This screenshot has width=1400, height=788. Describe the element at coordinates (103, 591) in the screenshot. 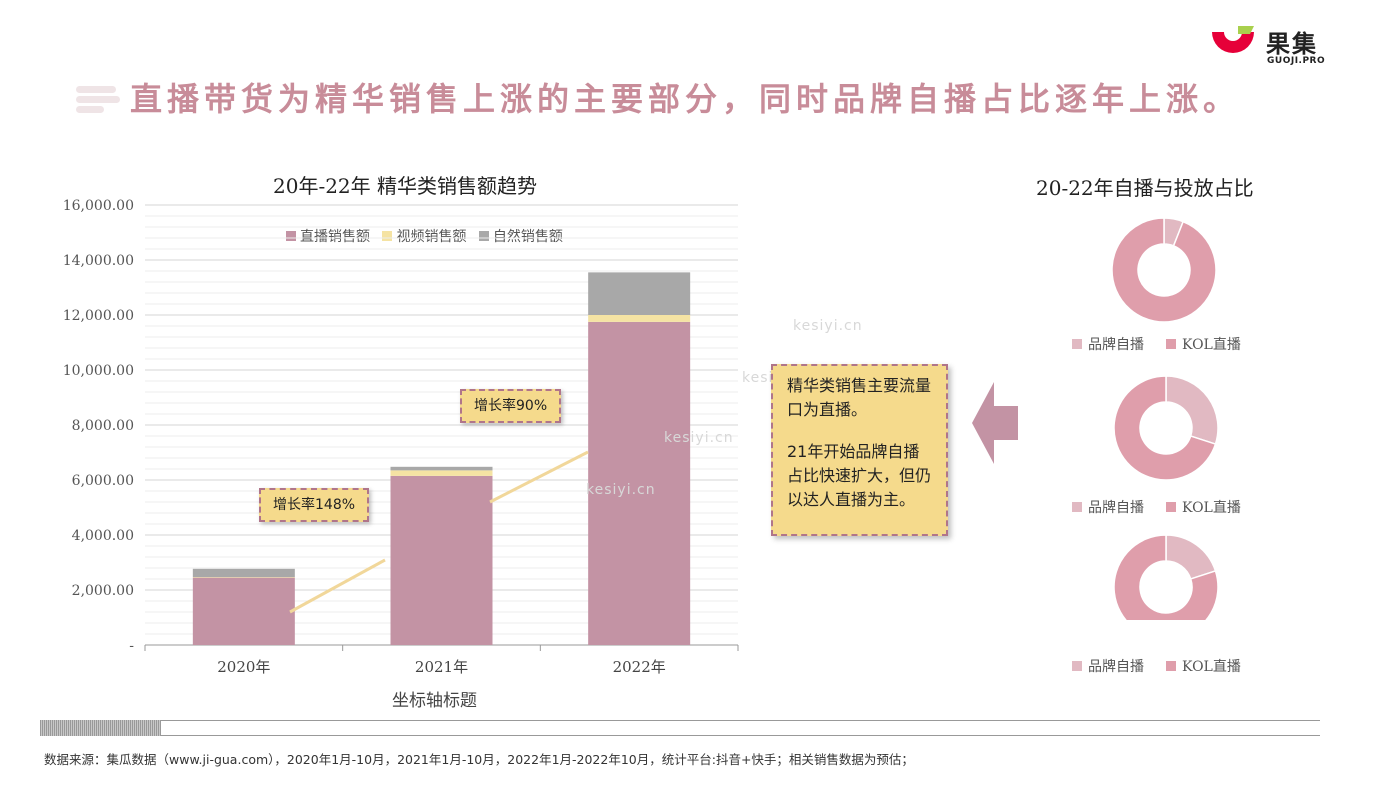

I see `y-tick-label: 2,000.00` at that location.